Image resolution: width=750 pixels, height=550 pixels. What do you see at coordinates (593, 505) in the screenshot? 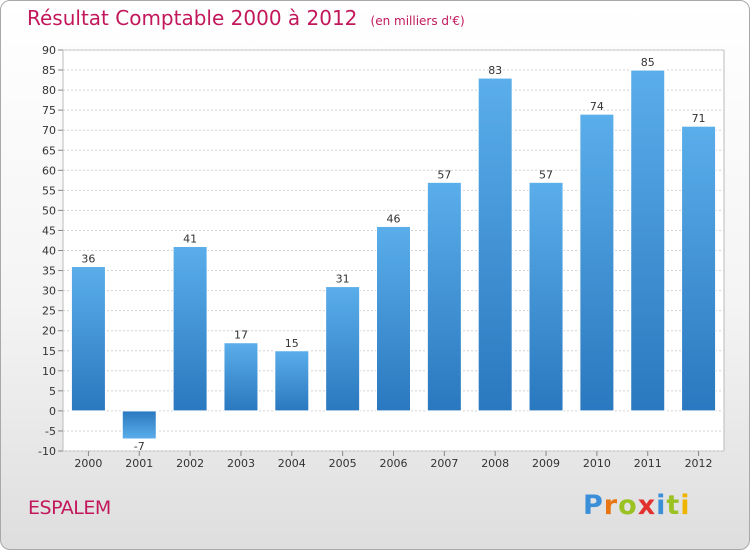
I see `logo-letter: P` at bounding box center [593, 505].